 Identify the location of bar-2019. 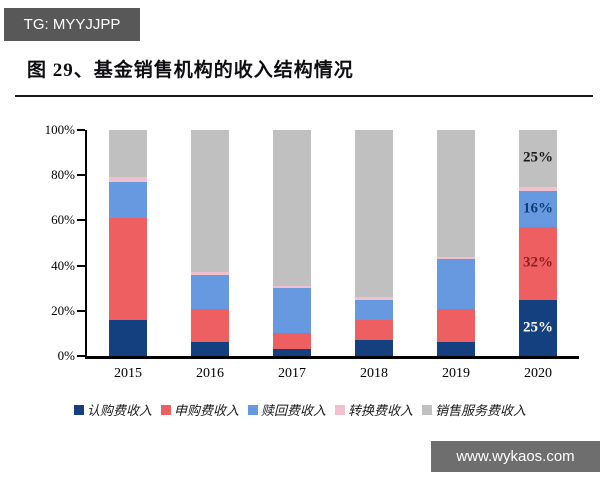
(456, 243).